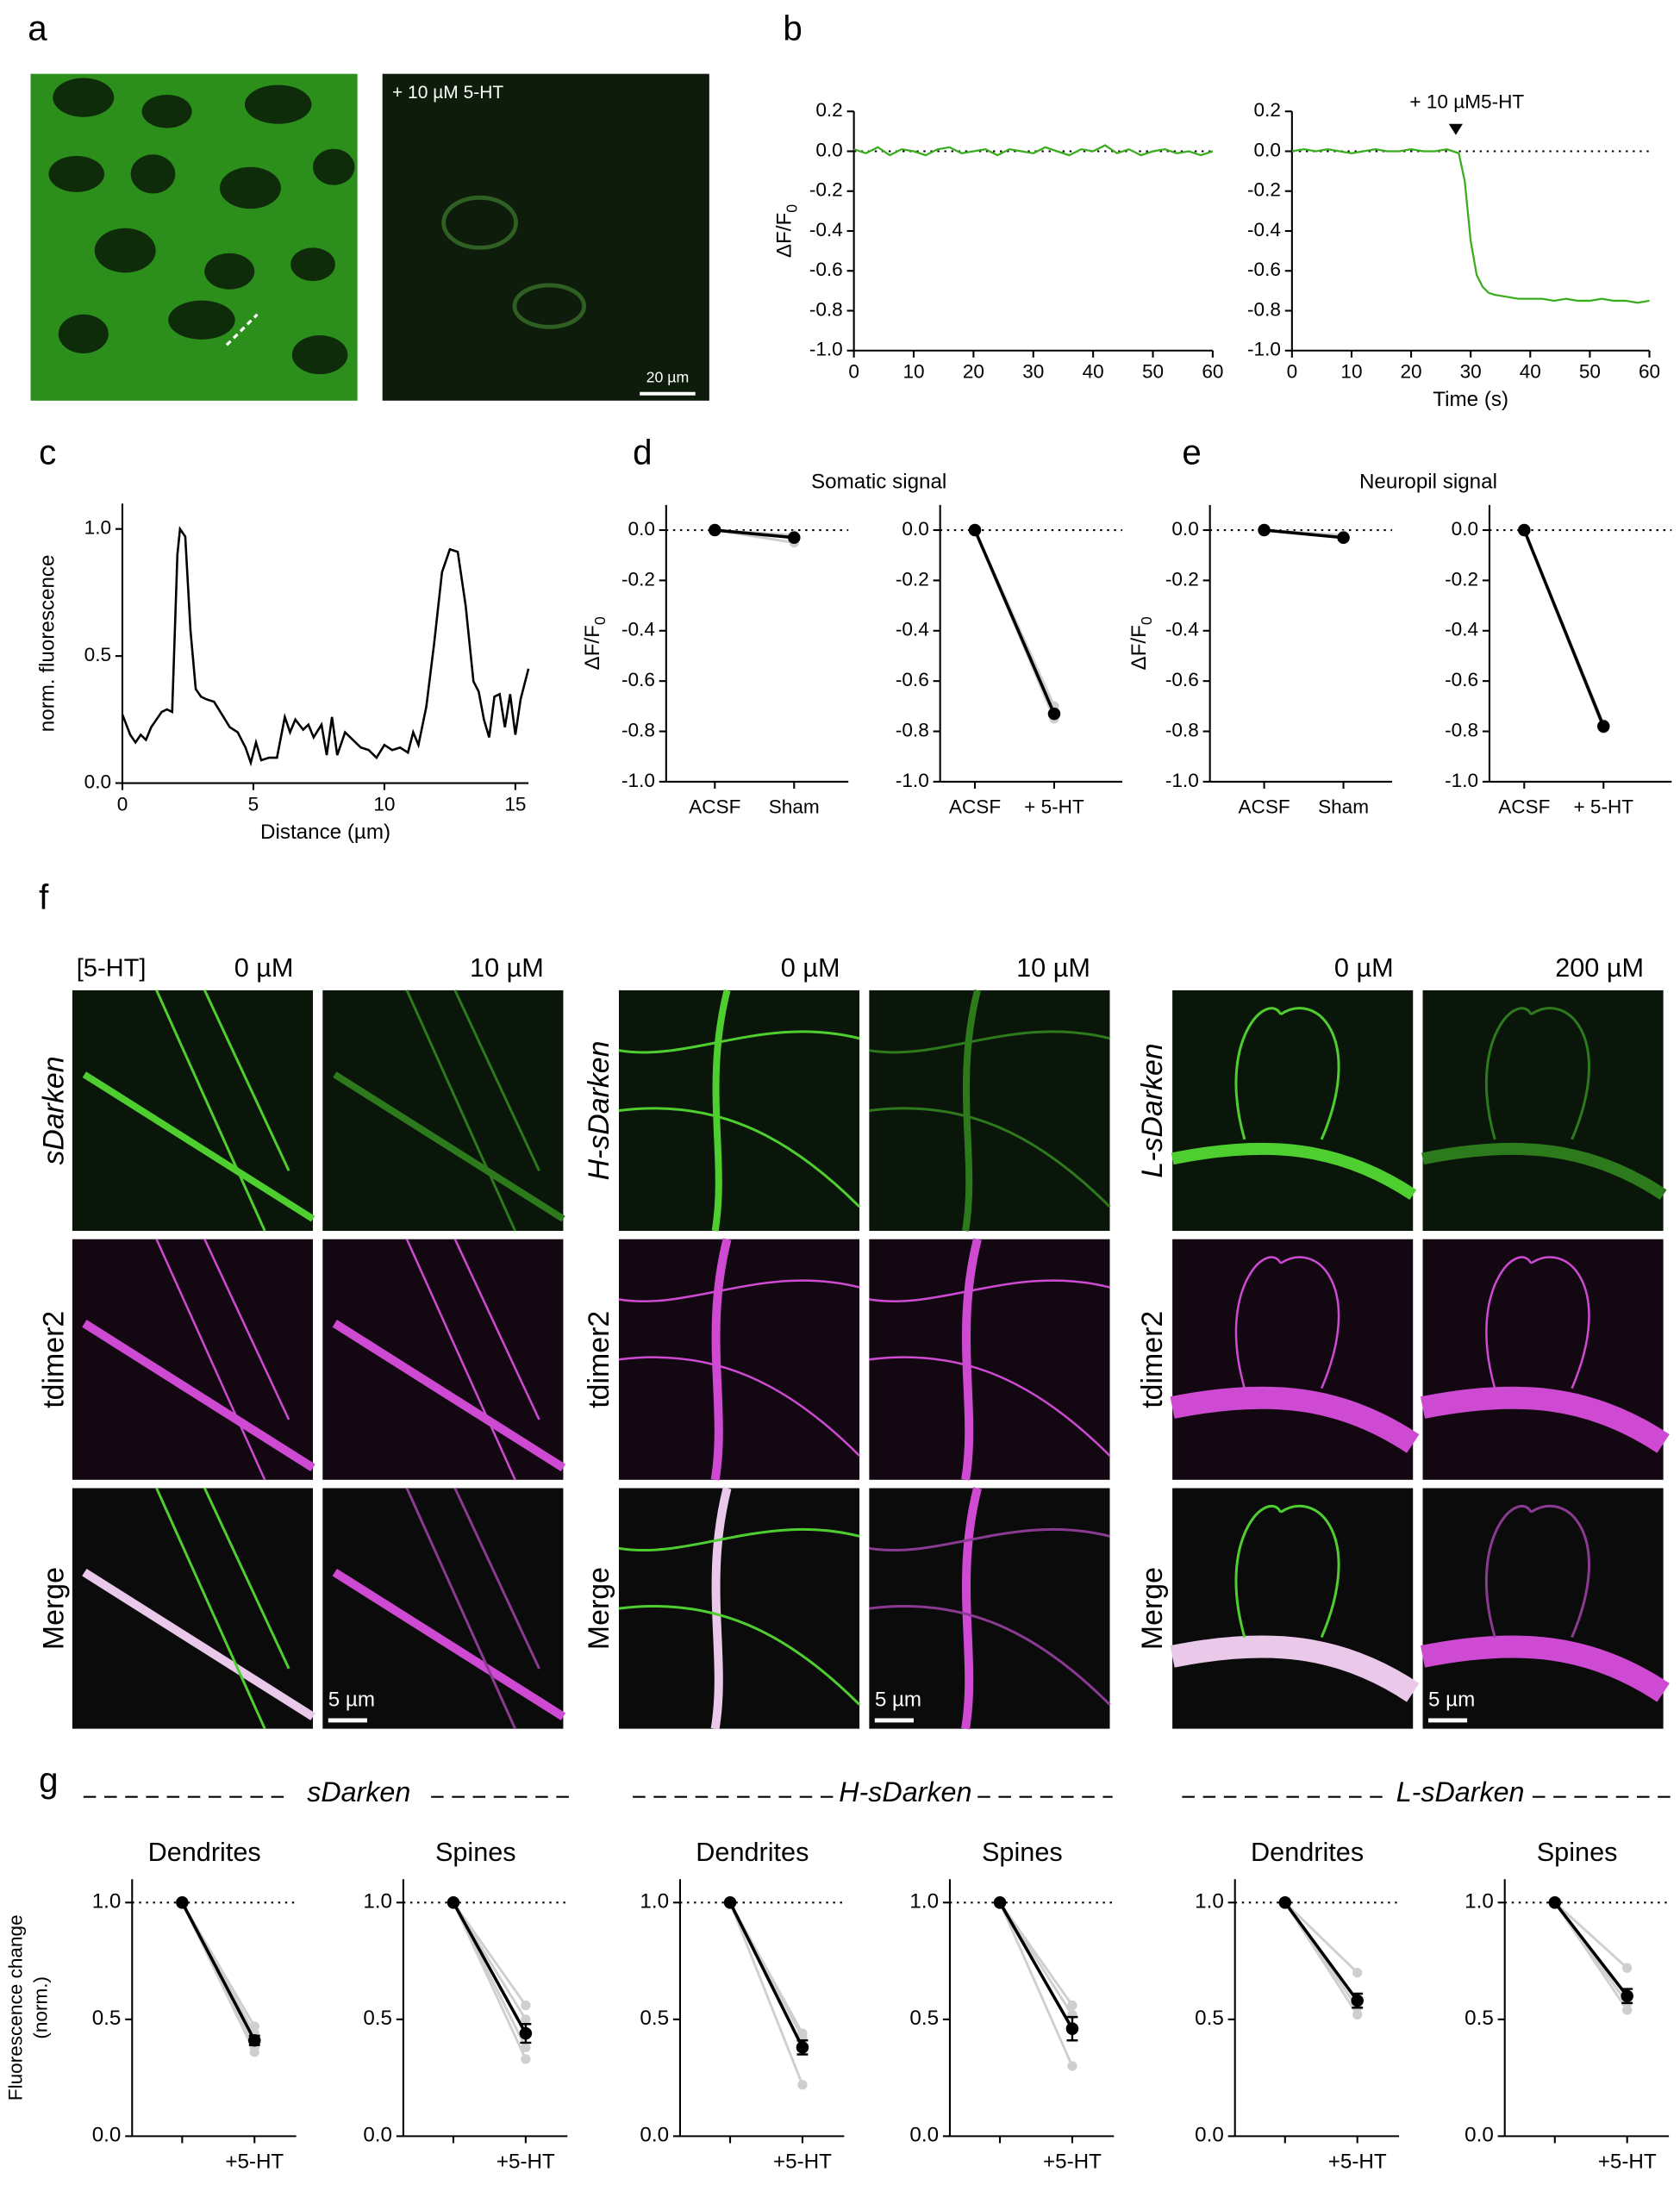 The width and height of the screenshot is (1680, 2185). Describe the element at coordinates (1343, 807) in the screenshot. I see `x-tick-label: Sham` at that location.